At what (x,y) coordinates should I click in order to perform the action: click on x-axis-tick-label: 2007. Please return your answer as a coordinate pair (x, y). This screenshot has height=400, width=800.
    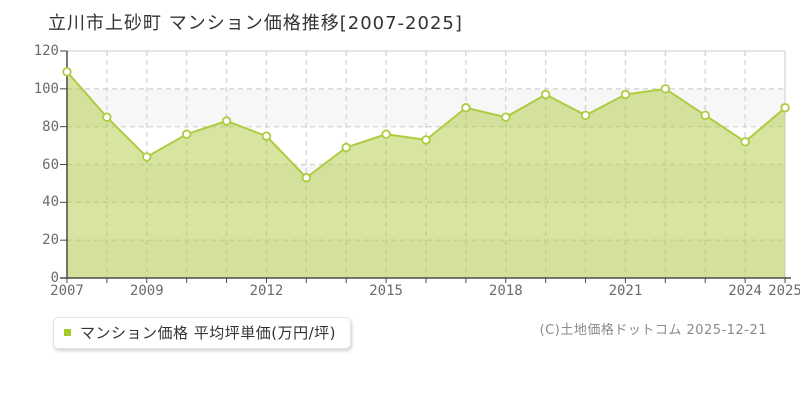
    Looking at the image, I should click on (67, 291).